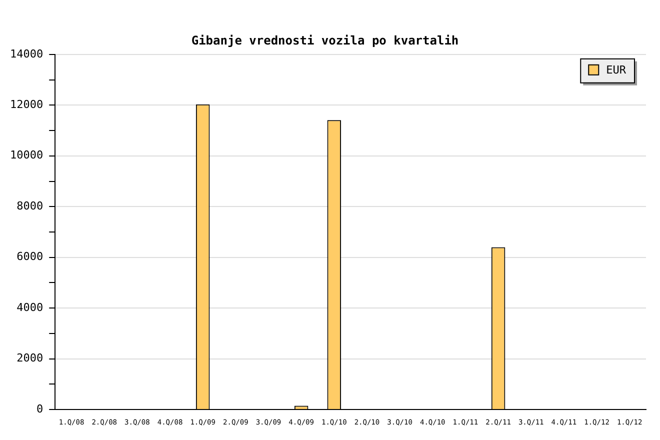 This screenshot has width=660, height=440. Describe the element at coordinates (27, 53) in the screenshot. I see `y-tick-label: 14000` at that location.